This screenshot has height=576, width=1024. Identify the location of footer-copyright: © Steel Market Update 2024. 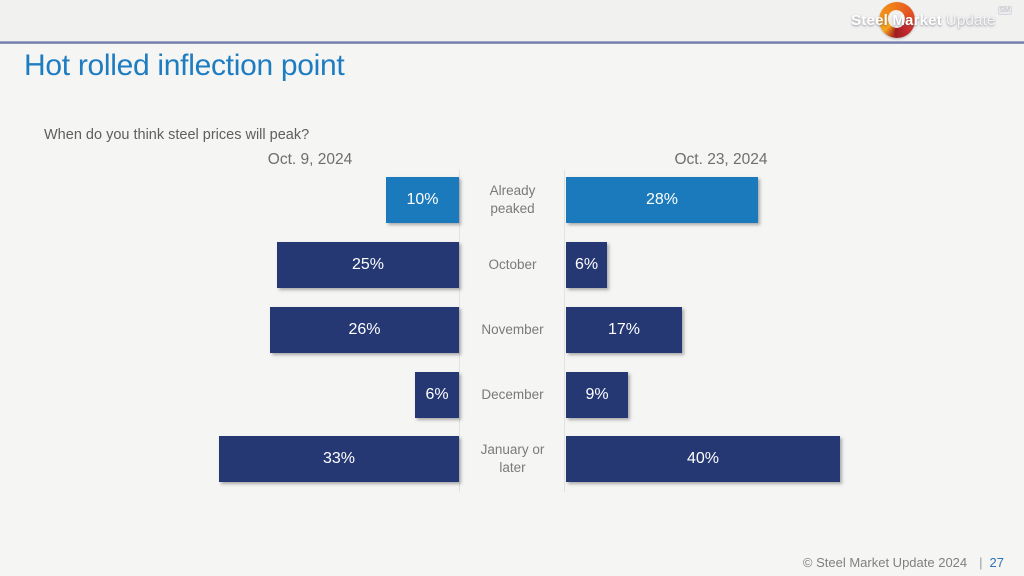
(885, 562).